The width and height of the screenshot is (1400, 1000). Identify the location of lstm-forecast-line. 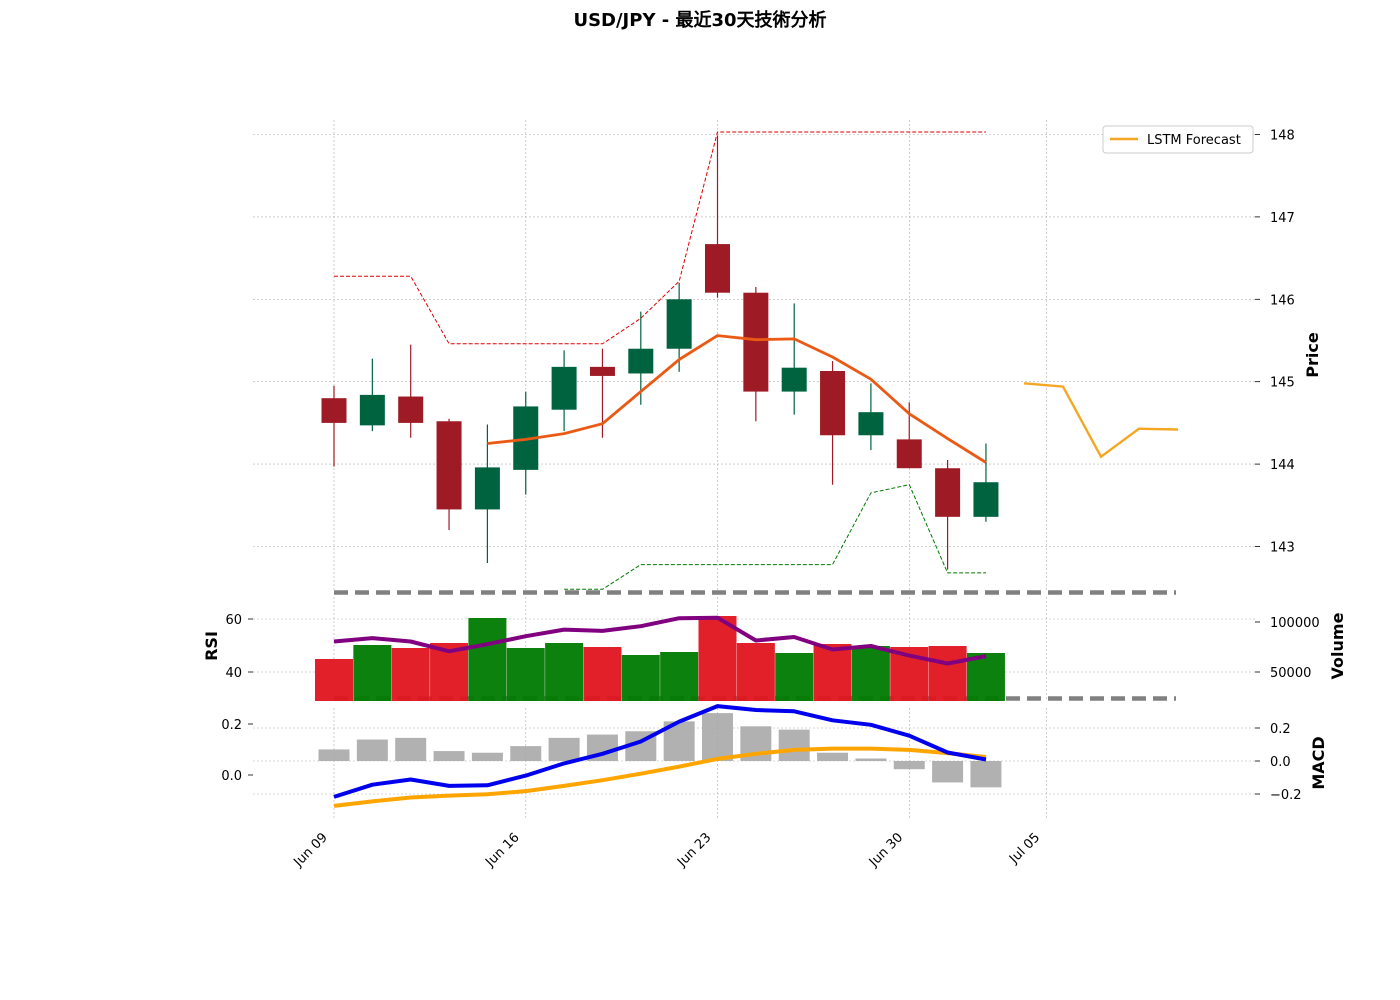
(1101, 420).